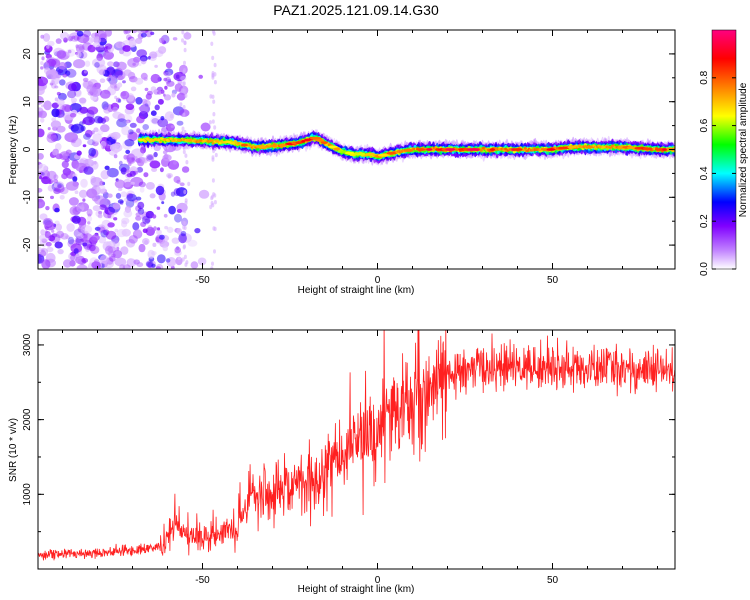 The width and height of the screenshot is (750, 600). Describe the element at coordinates (724, 149) in the screenshot. I see `colorbar-gradient` at that location.